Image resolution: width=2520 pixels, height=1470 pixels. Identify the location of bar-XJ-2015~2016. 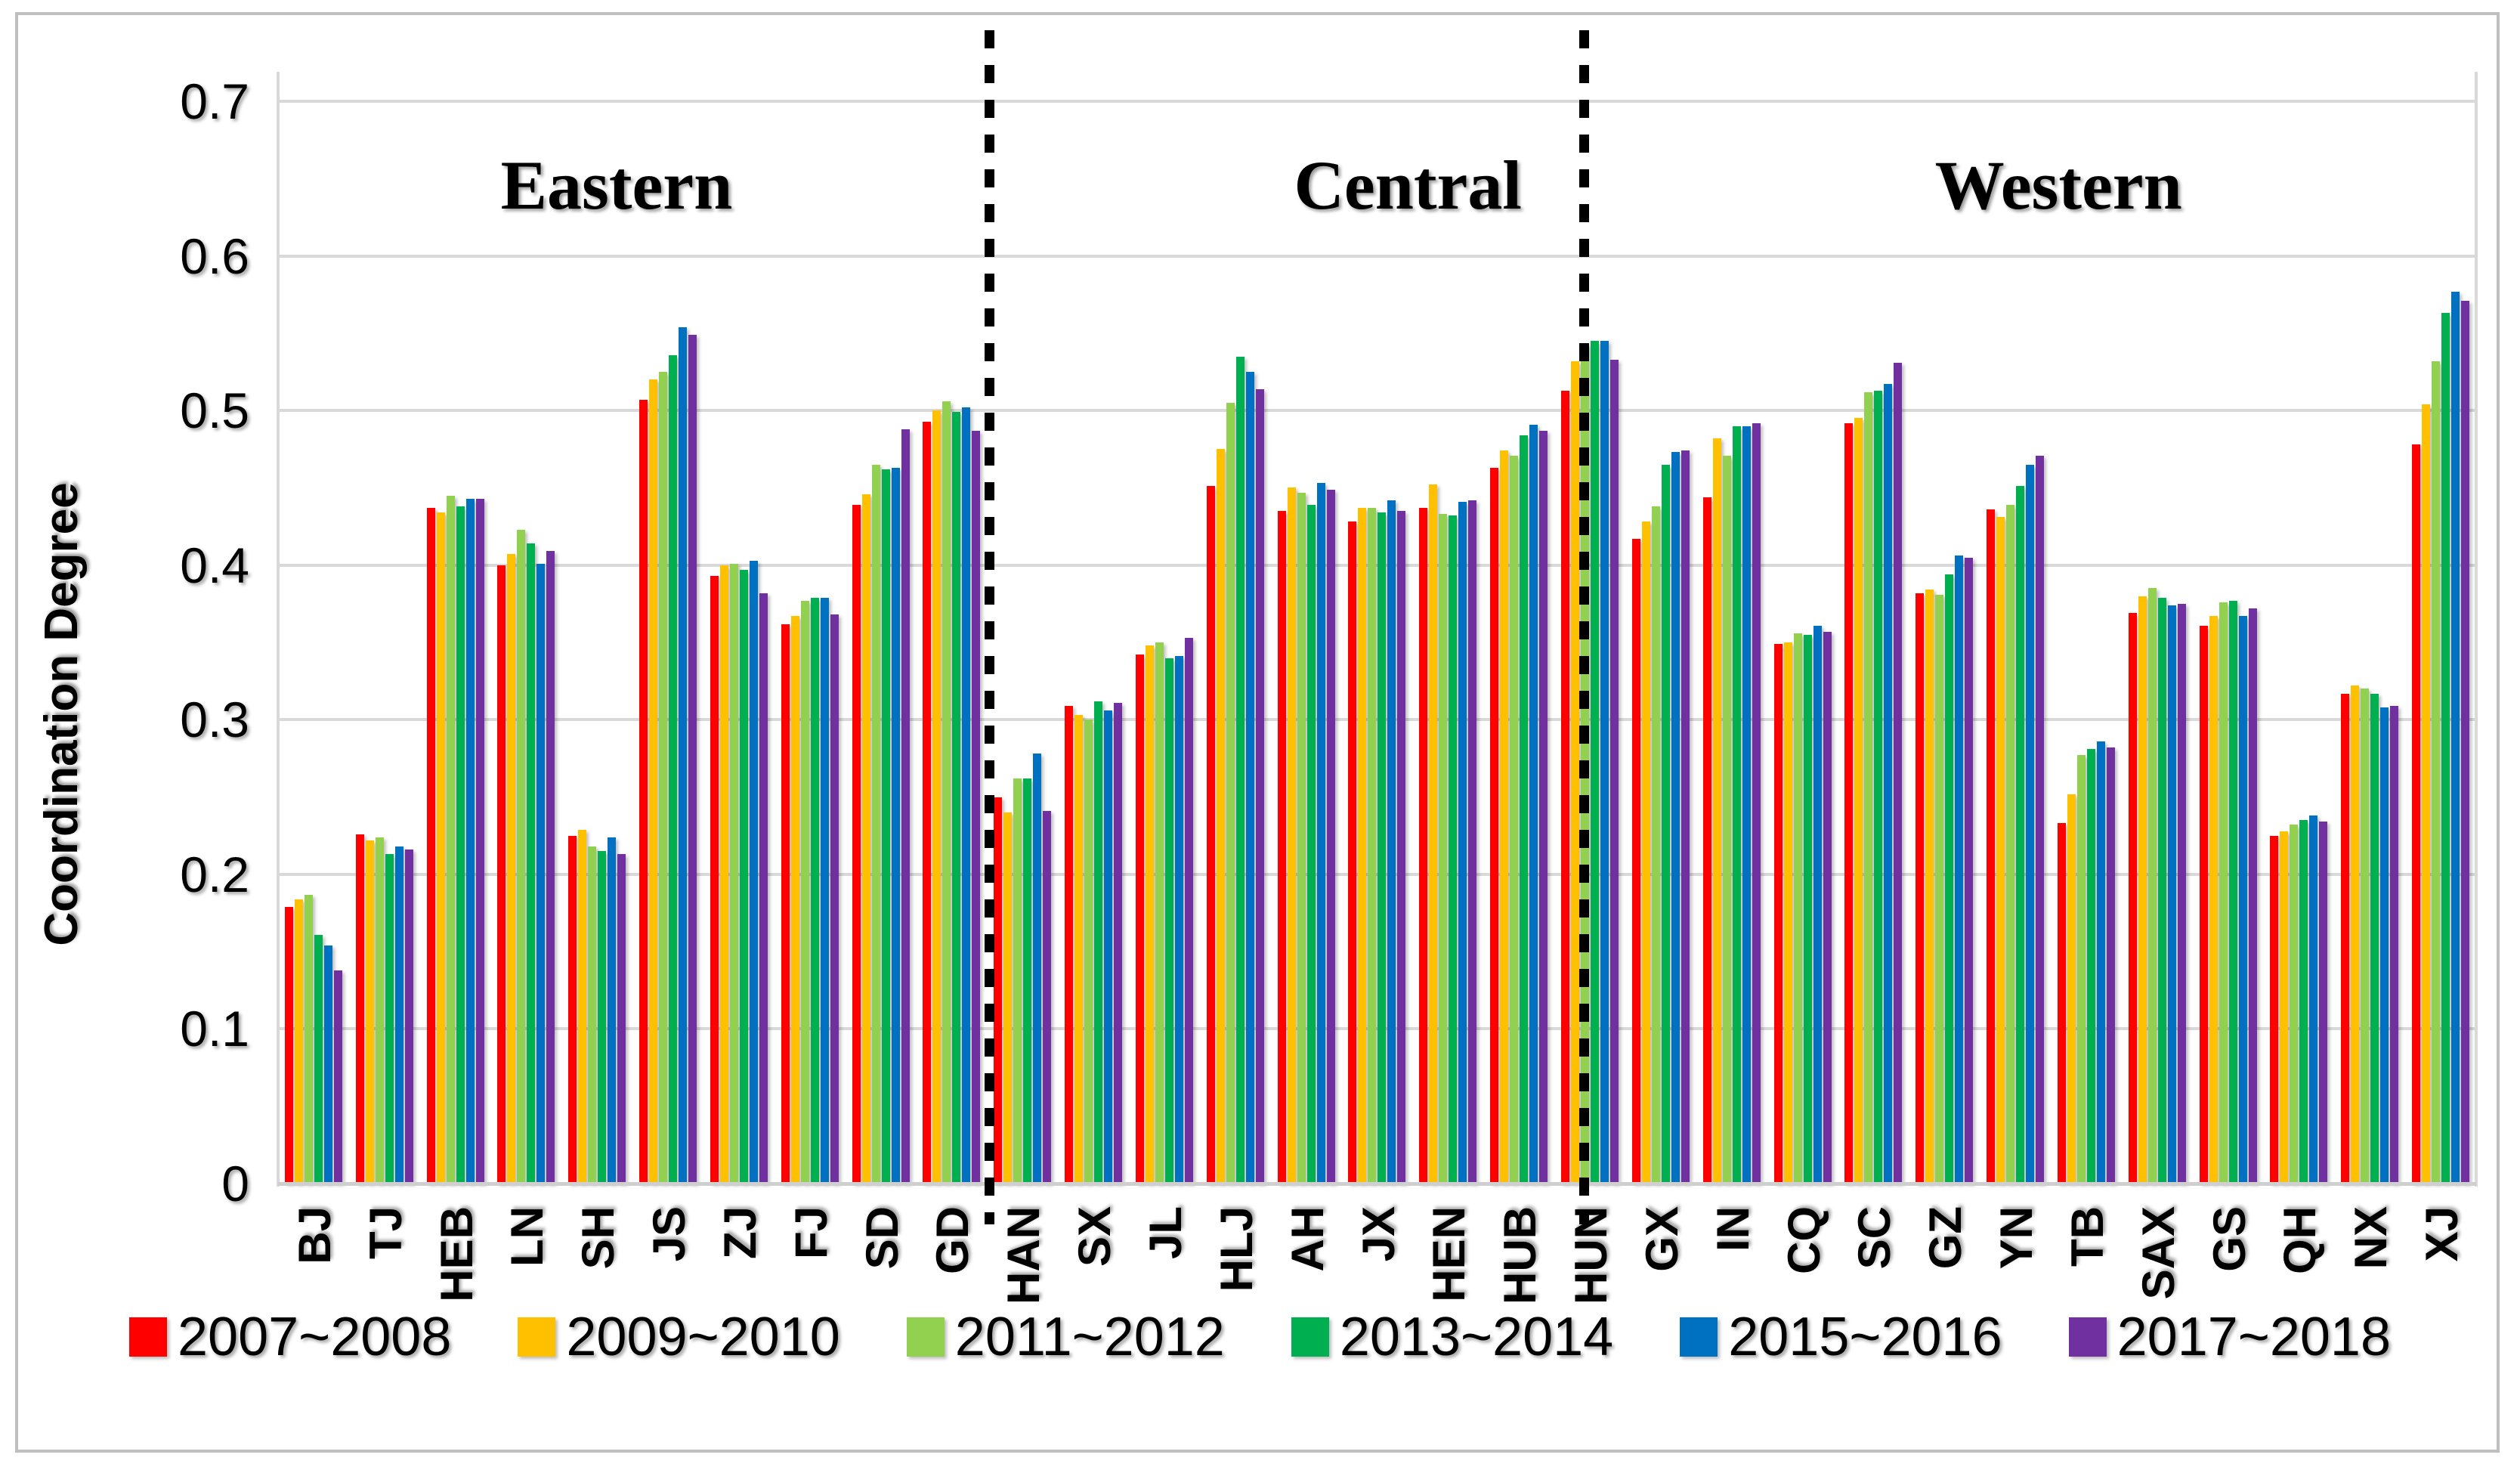
(2455, 737).